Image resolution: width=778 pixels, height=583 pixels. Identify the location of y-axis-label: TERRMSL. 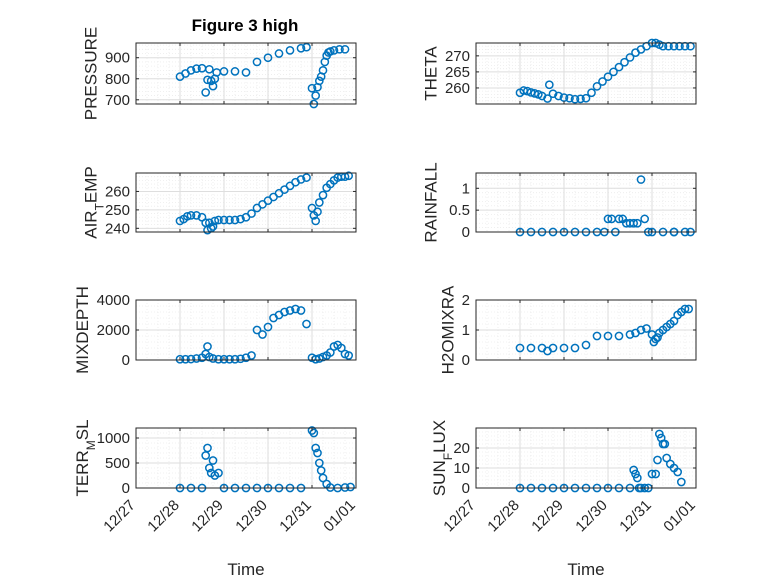
(85, 457).